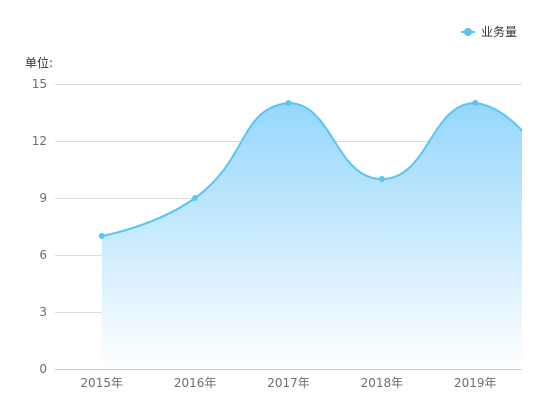 Image resolution: width=550 pixels, height=420 pixels. I want to click on x-tick-label: 2018年, so click(382, 383).